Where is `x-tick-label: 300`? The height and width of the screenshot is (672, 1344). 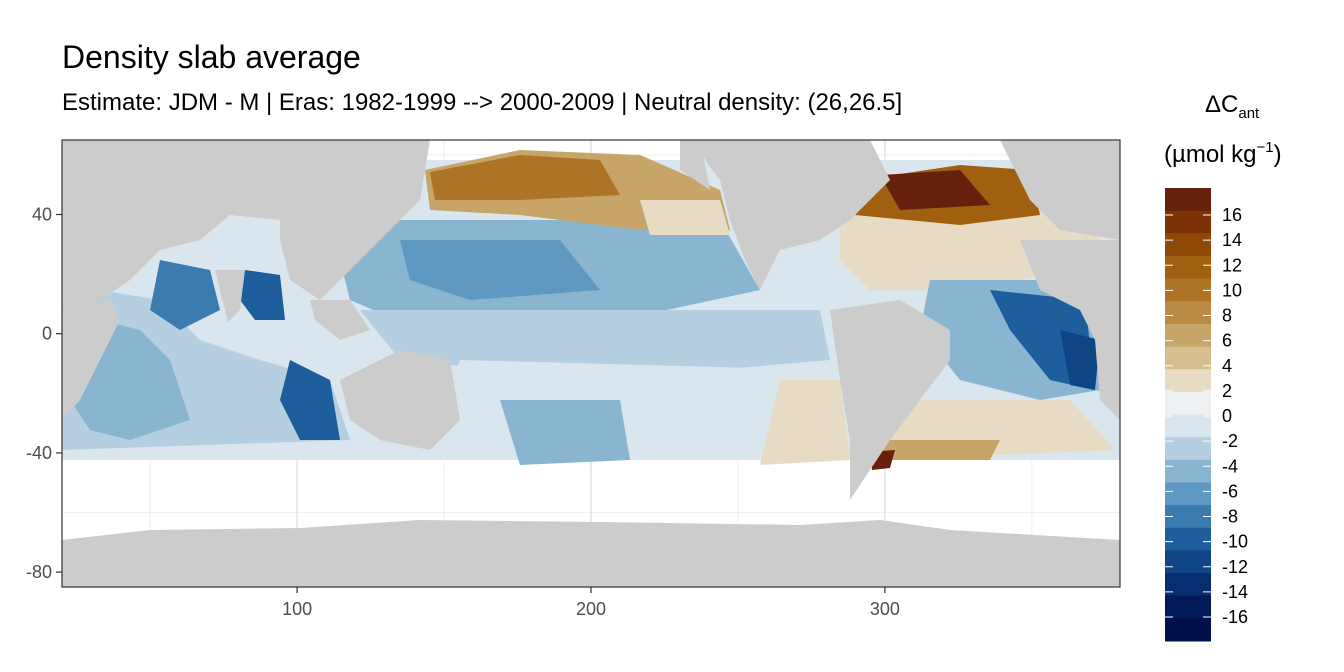
x-tick-label: 300 is located at coordinates (885, 609).